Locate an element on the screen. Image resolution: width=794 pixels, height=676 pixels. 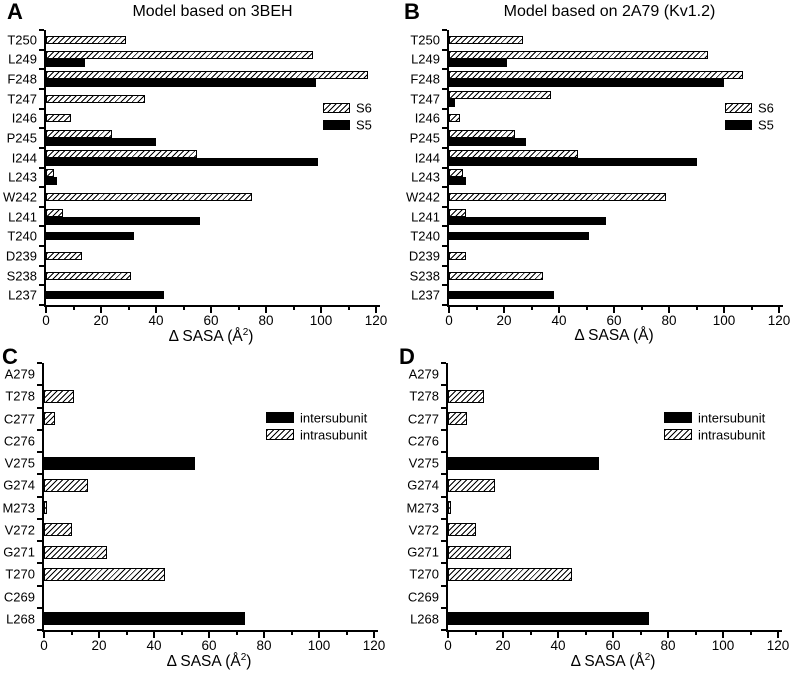
bar-S6-I244 is located at coordinates (513, 153).